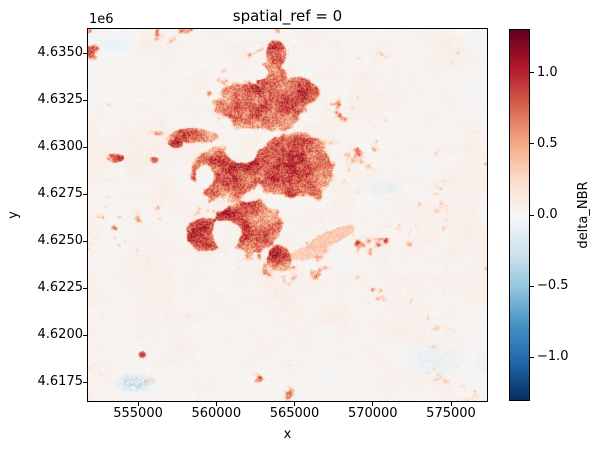  I want to click on colorbar-tick-label: 0.5, so click(547, 143).